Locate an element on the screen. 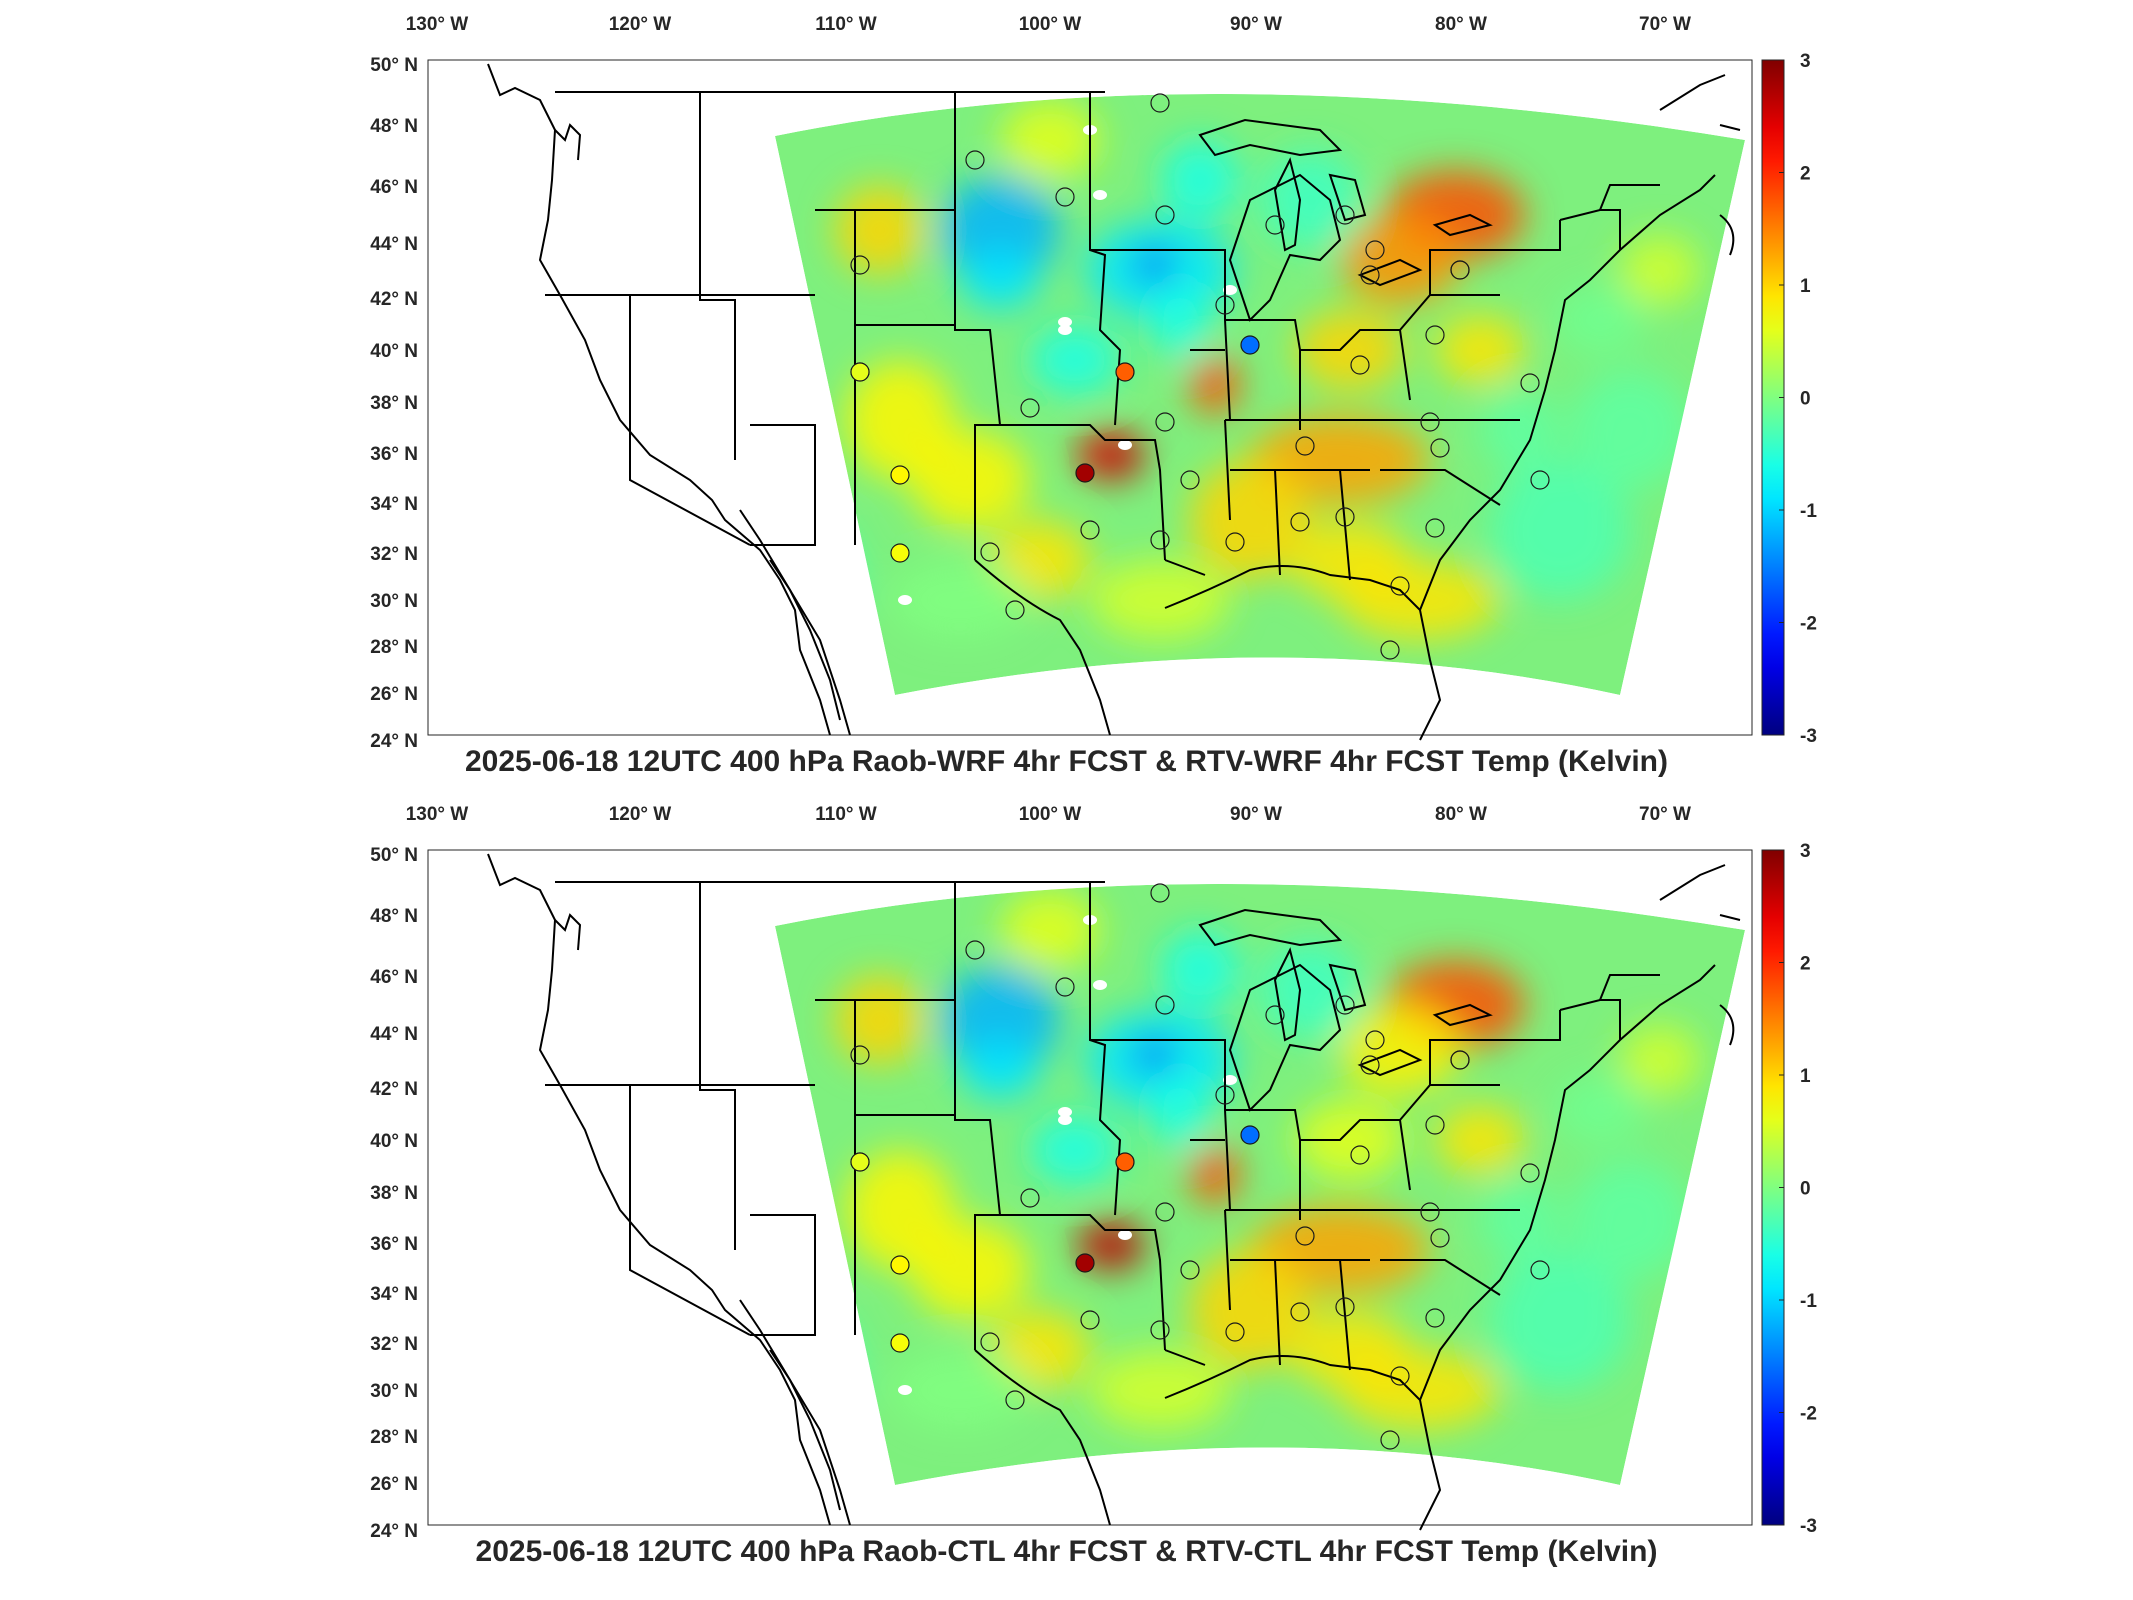 This screenshot has height=1600, width=2133. great-lakes is located at coordinates (1345, 1010).